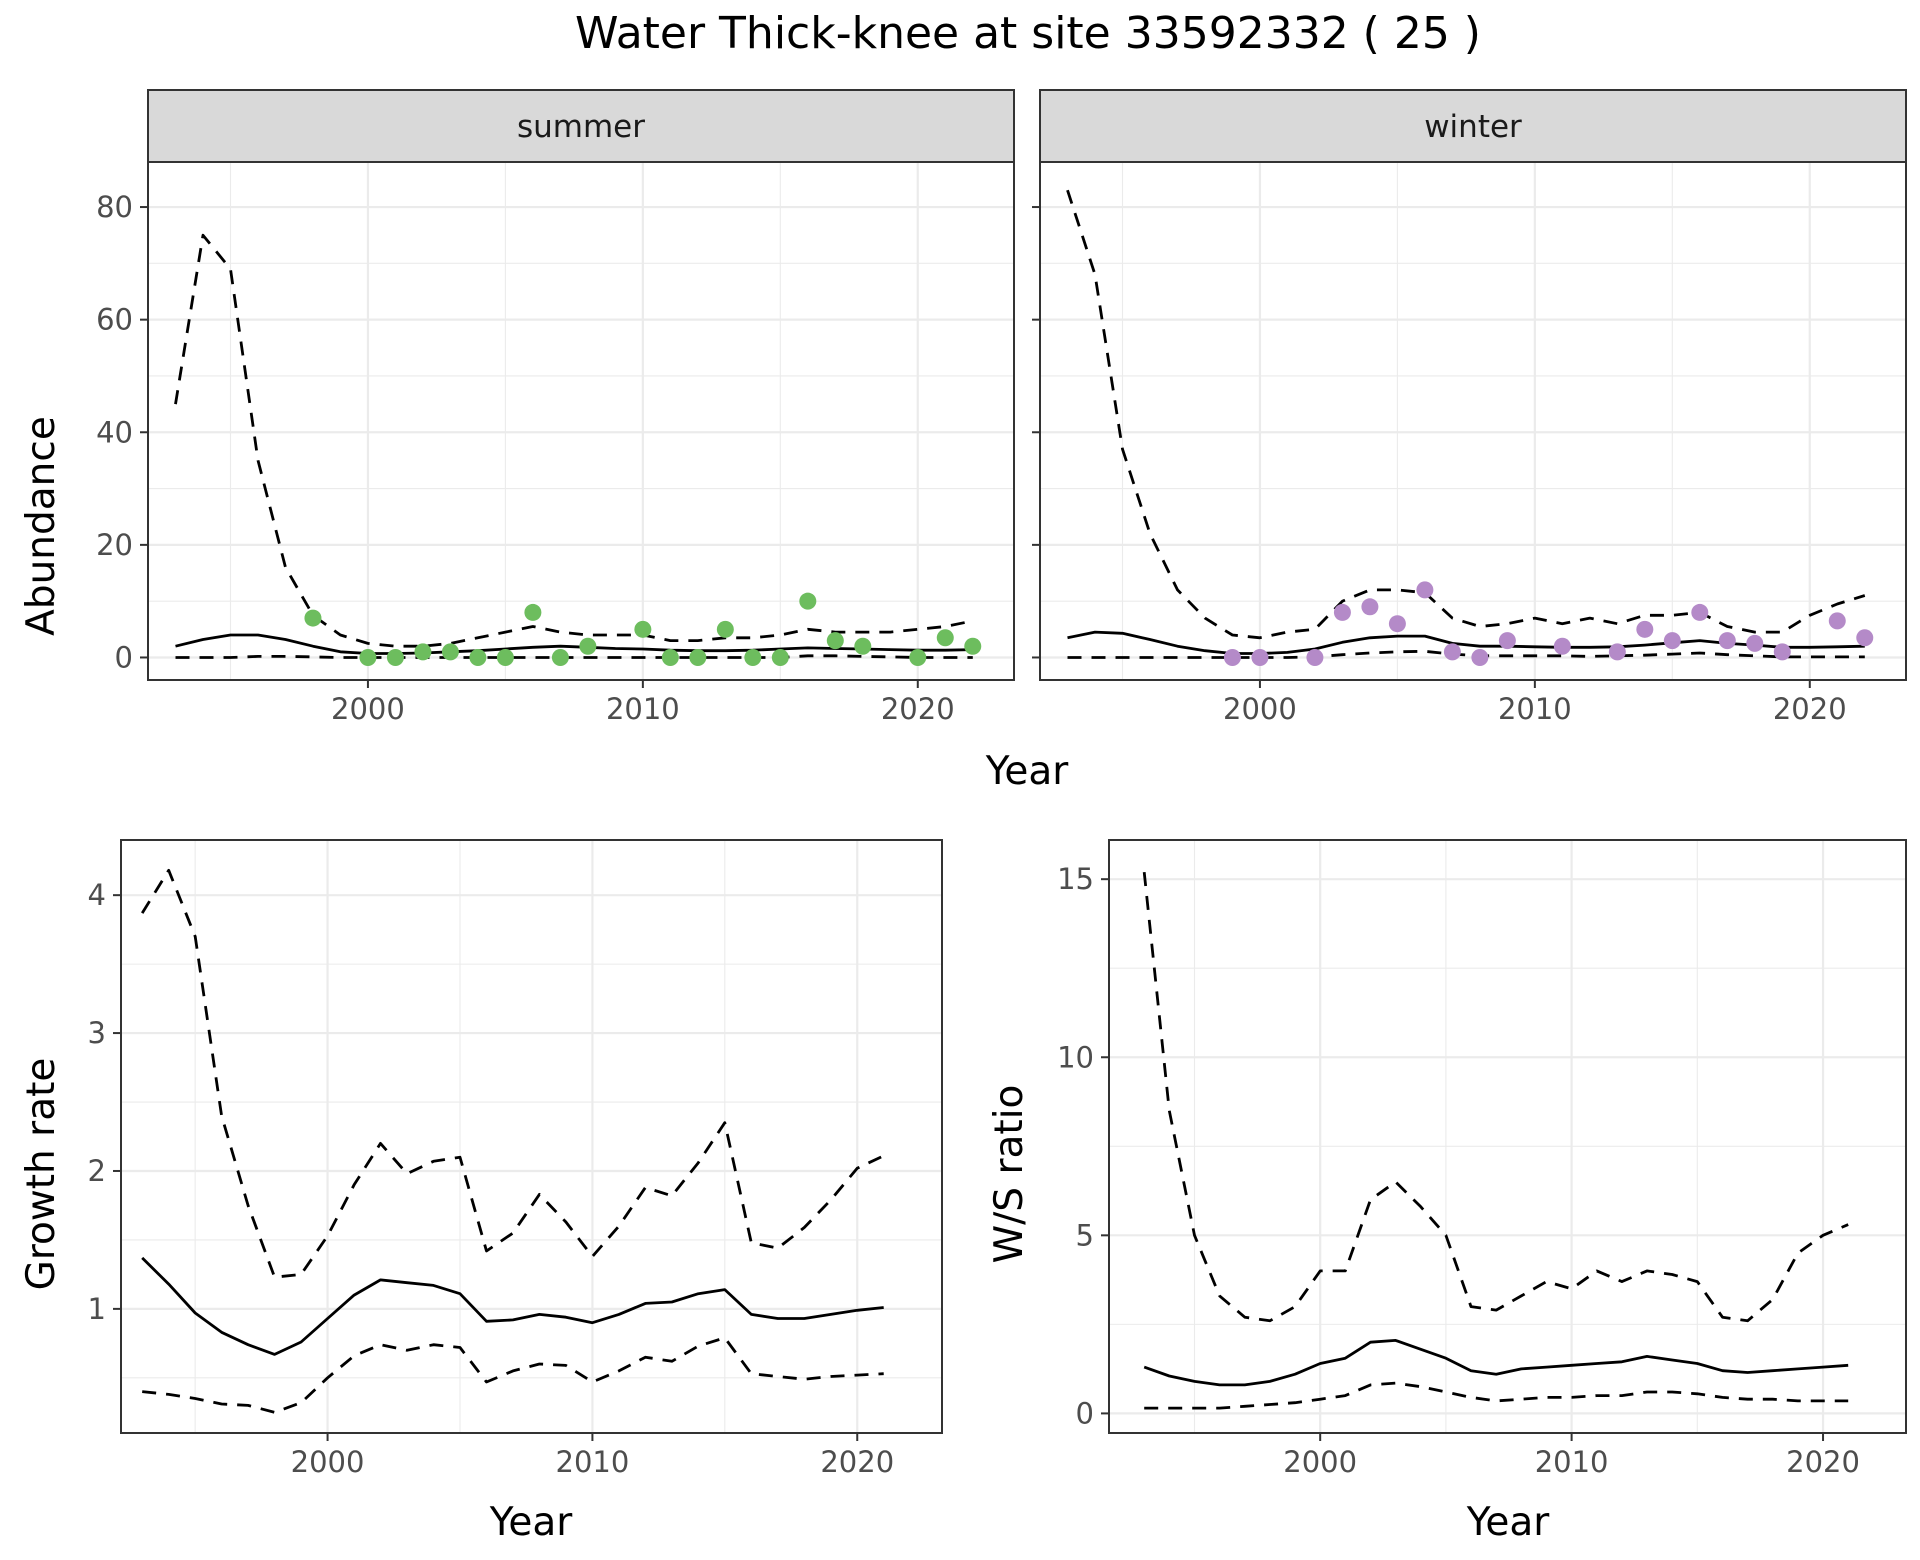 The height and width of the screenshot is (1560, 1920). I want to click on y-axis-title-growth-rate: Growth rate, so click(41, 1174).